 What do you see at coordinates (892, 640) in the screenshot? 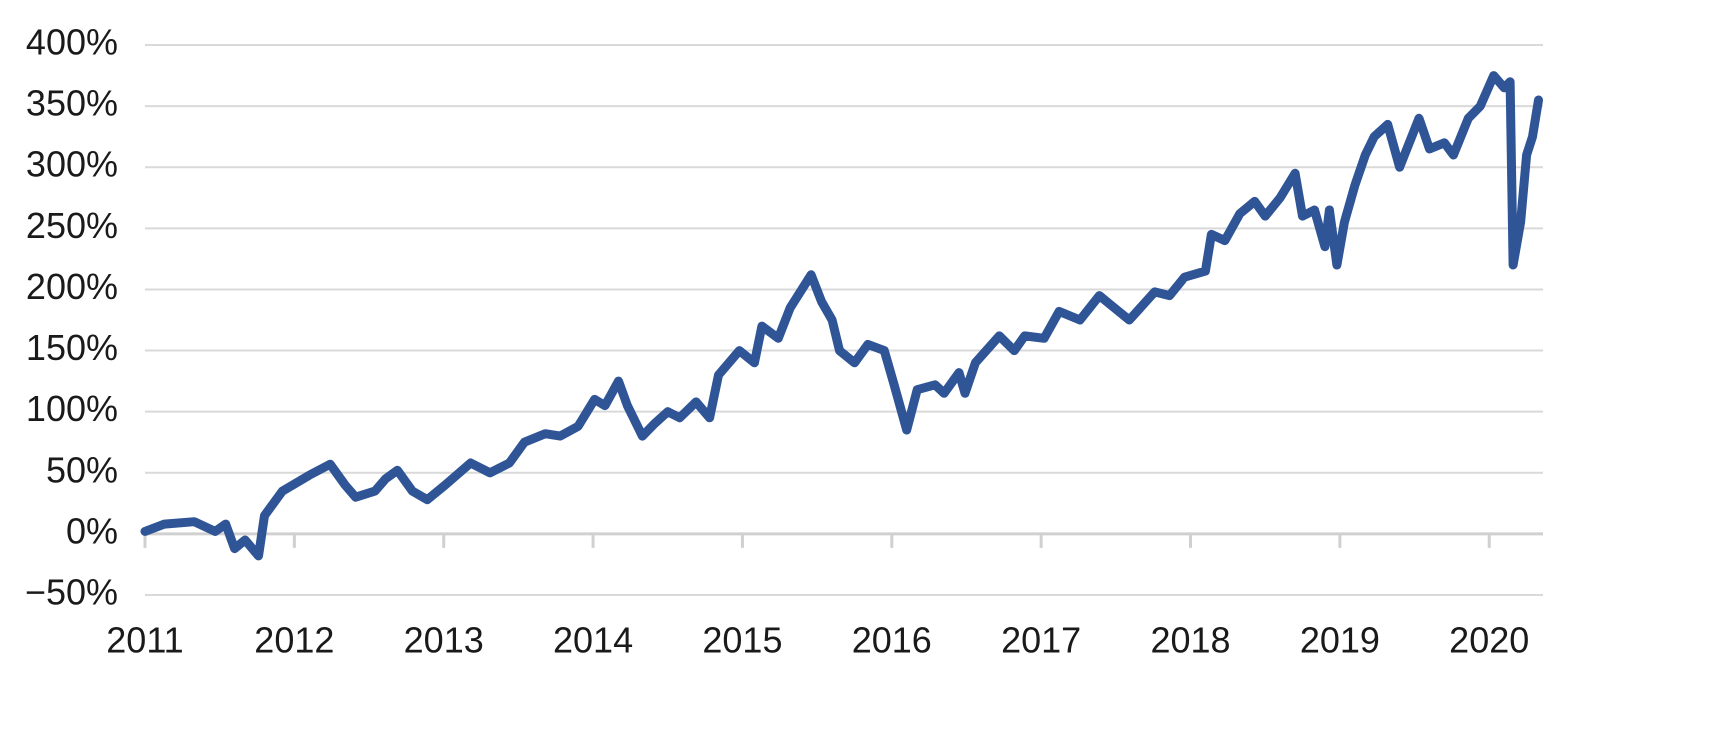
I see `x-tick-label: 2016` at bounding box center [892, 640].